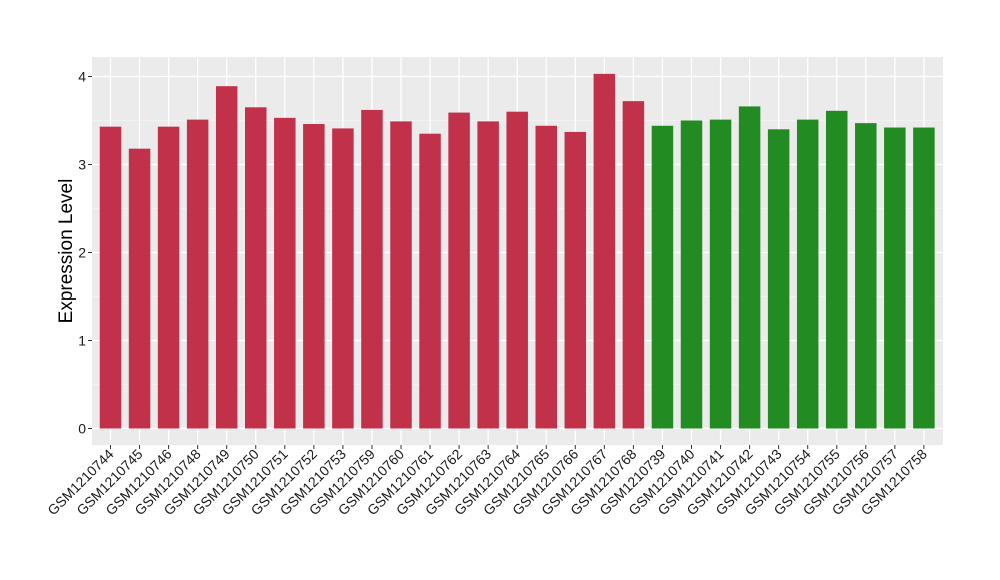  I want to click on y-tick-label: 3, so click(82, 165).